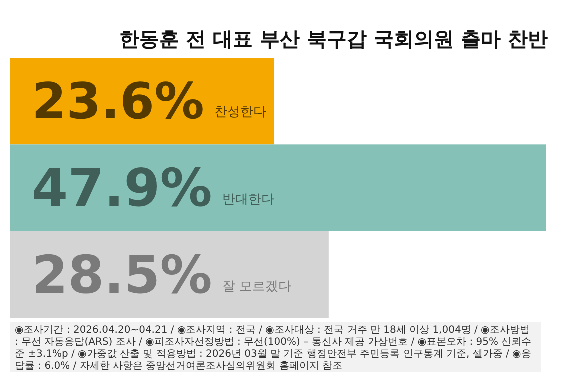 Image resolution: width=561 pixels, height=379 pixels. Describe the element at coordinates (118, 101) in the screenshot. I see `data-label: 23.6%` at that location.